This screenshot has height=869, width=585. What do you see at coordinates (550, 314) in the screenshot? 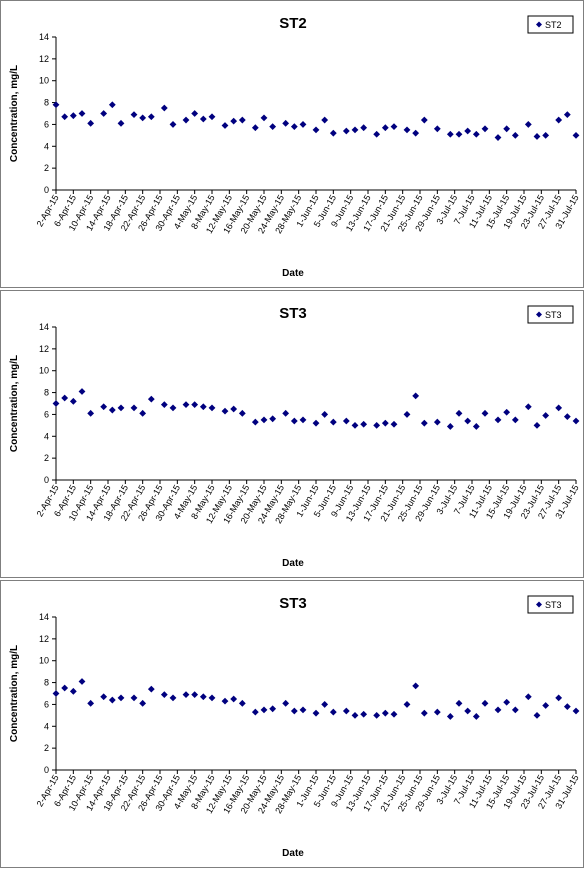
I see `legend-box` at bounding box center [550, 314].